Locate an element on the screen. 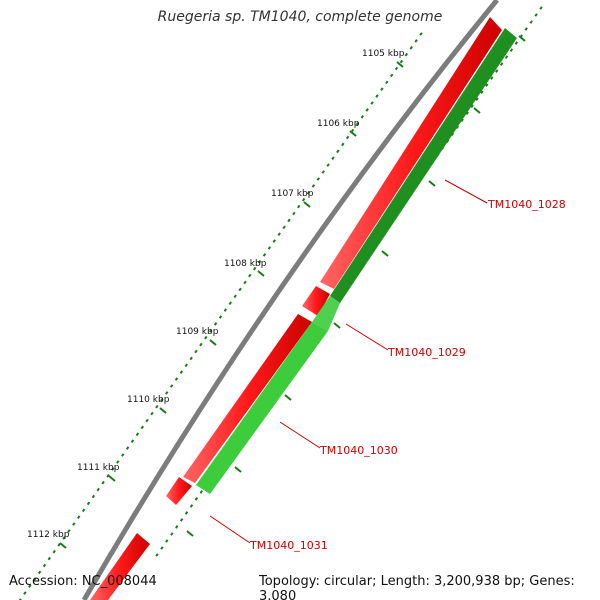 The image size is (600, 600). genome-title: Ruegeria sp. TM1040, complete genome is located at coordinates (300, 17).